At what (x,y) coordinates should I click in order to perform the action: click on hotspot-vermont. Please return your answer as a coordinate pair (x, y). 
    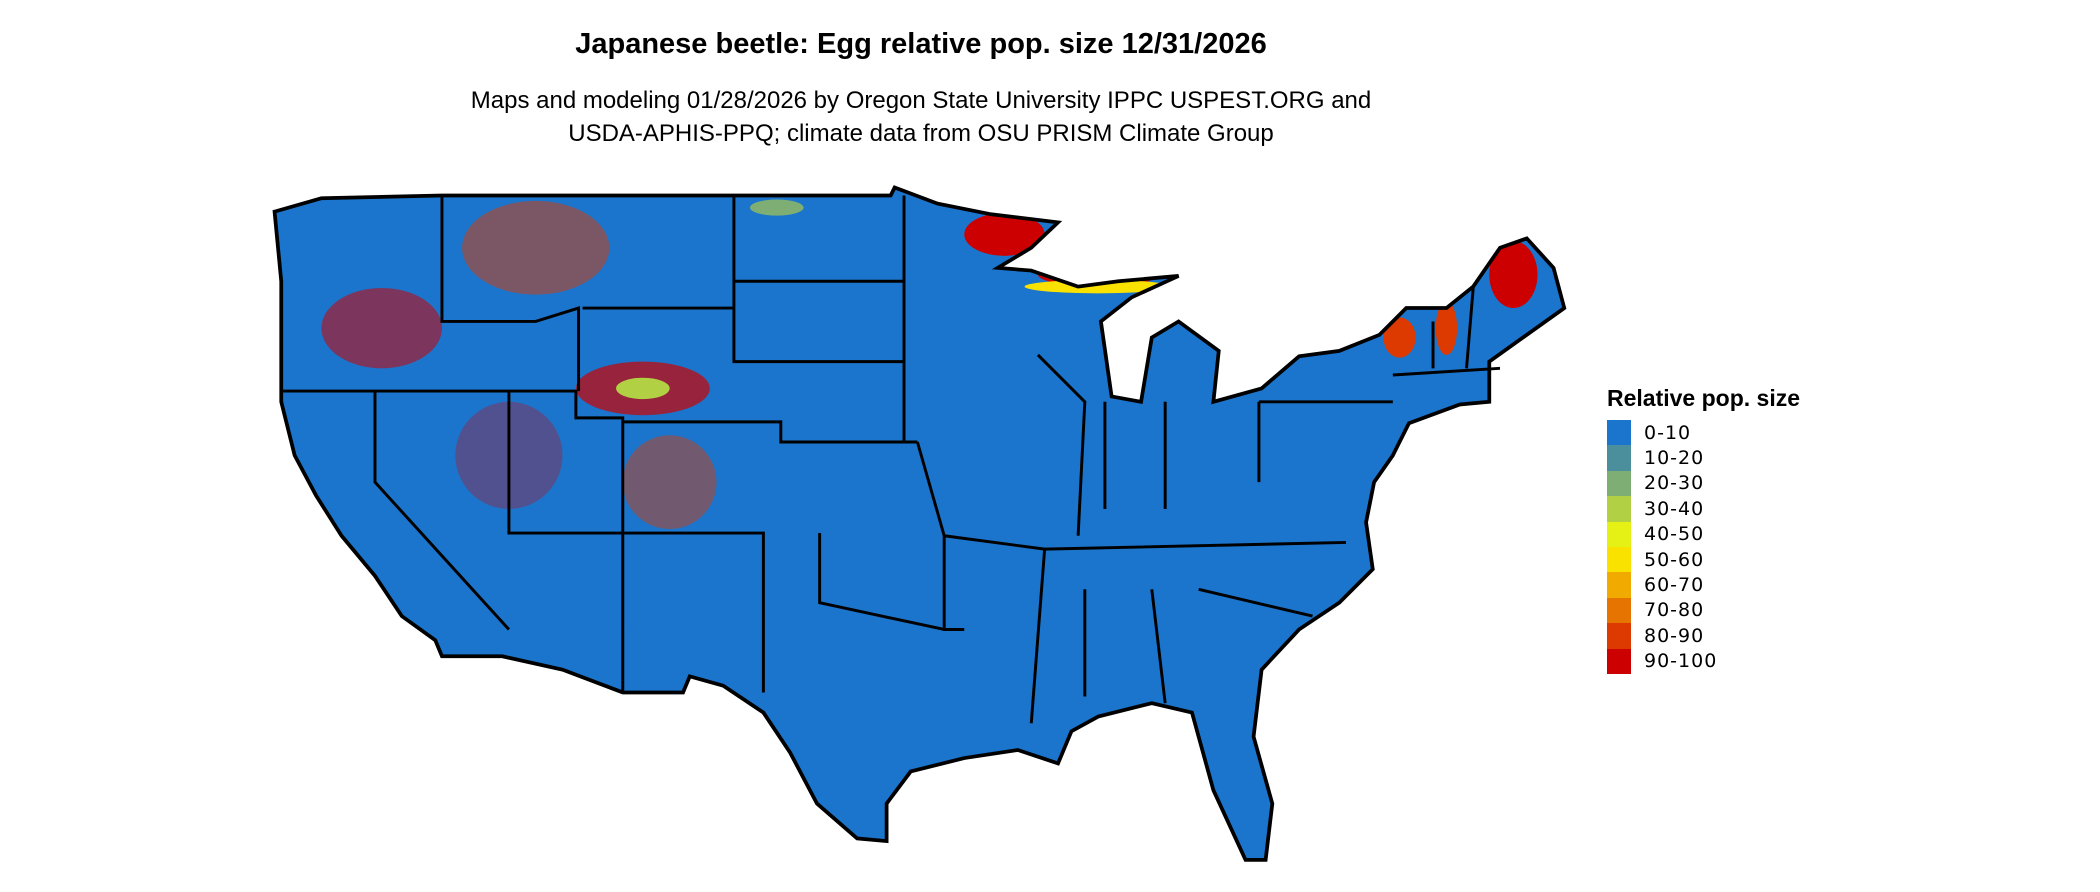
    Looking at the image, I should click on (1446, 328).